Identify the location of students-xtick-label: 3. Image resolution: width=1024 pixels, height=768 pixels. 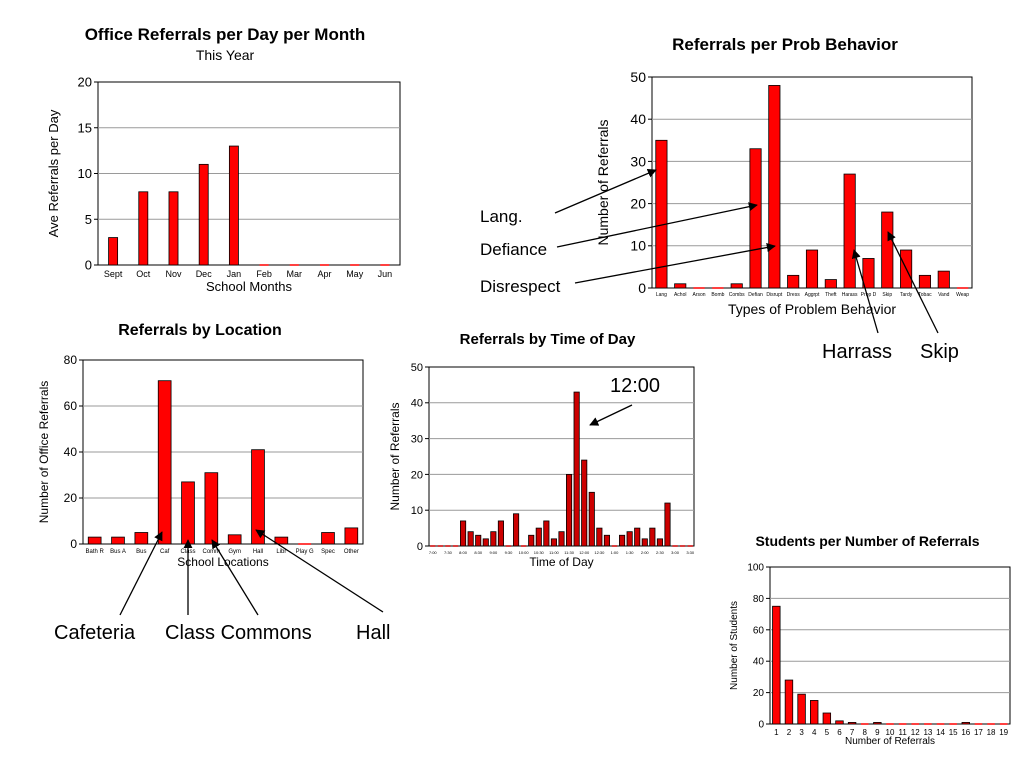
(801, 732).